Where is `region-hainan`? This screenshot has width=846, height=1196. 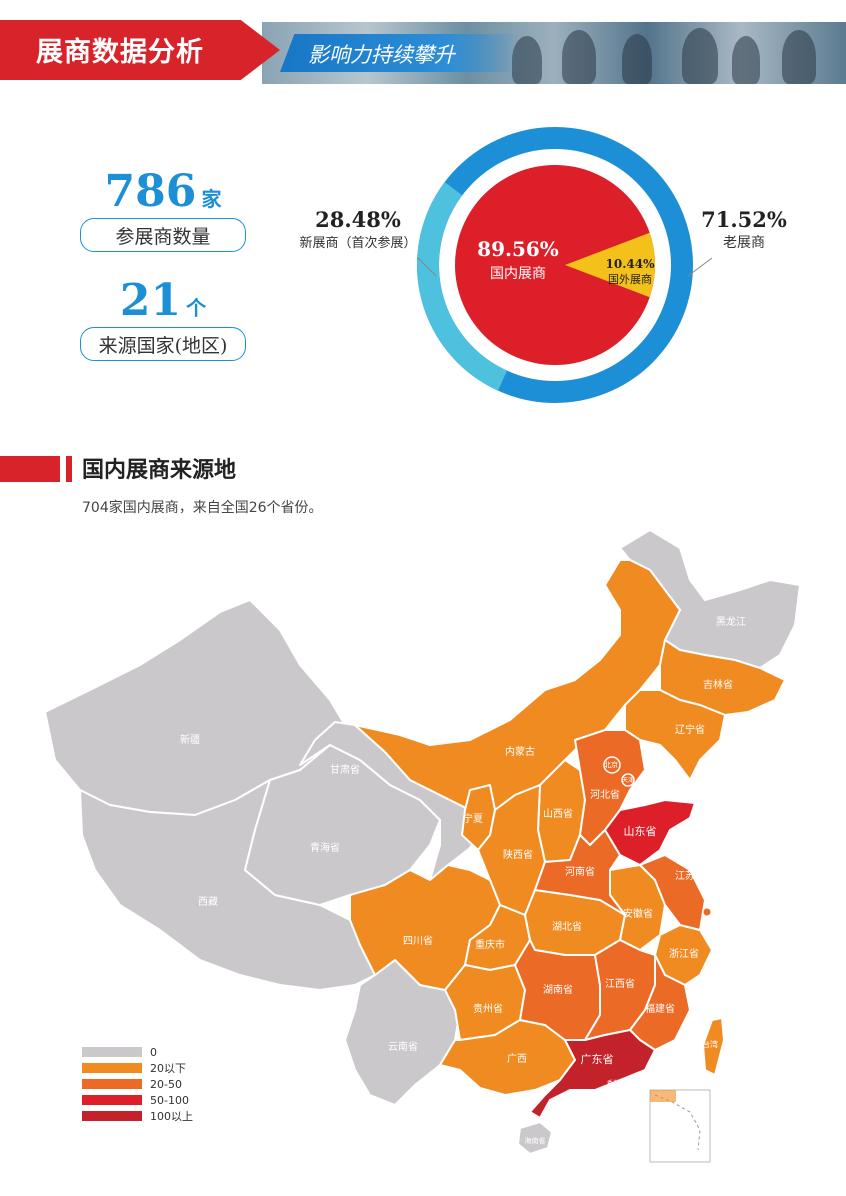 region-hainan is located at coordinates (535, 1138).